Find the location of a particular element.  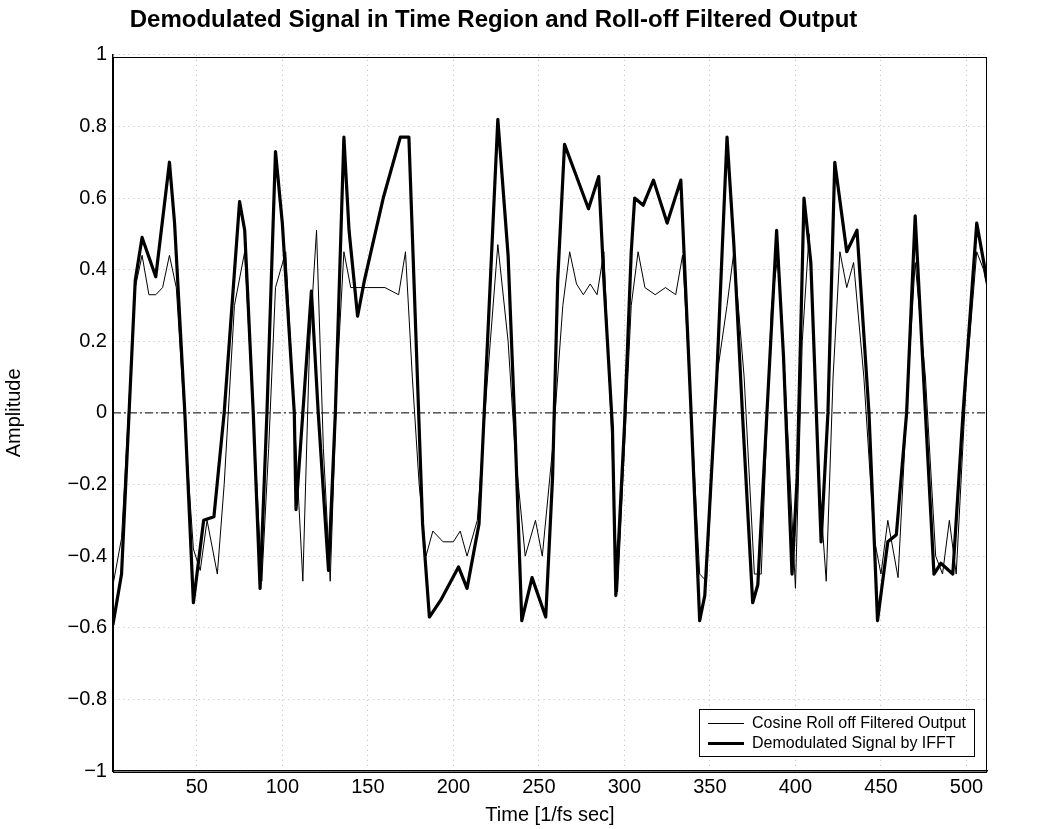

y-tick-label: 1 is located at coordinates (101, 53).